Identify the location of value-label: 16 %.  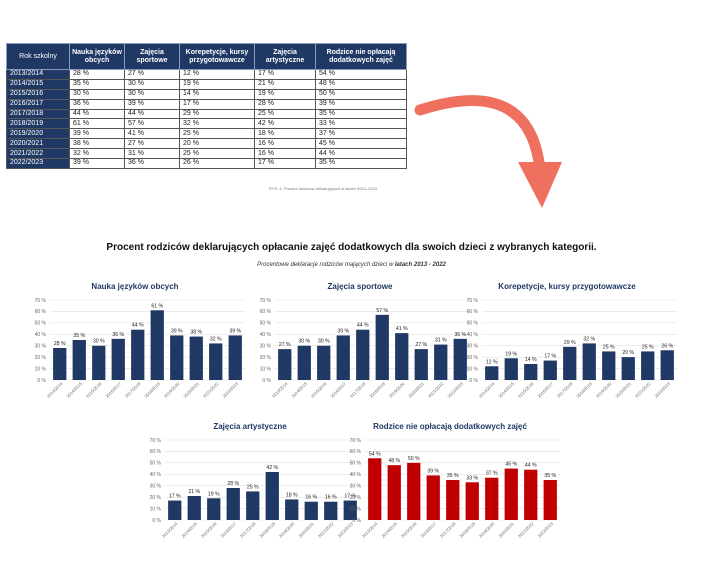
(311, 498).